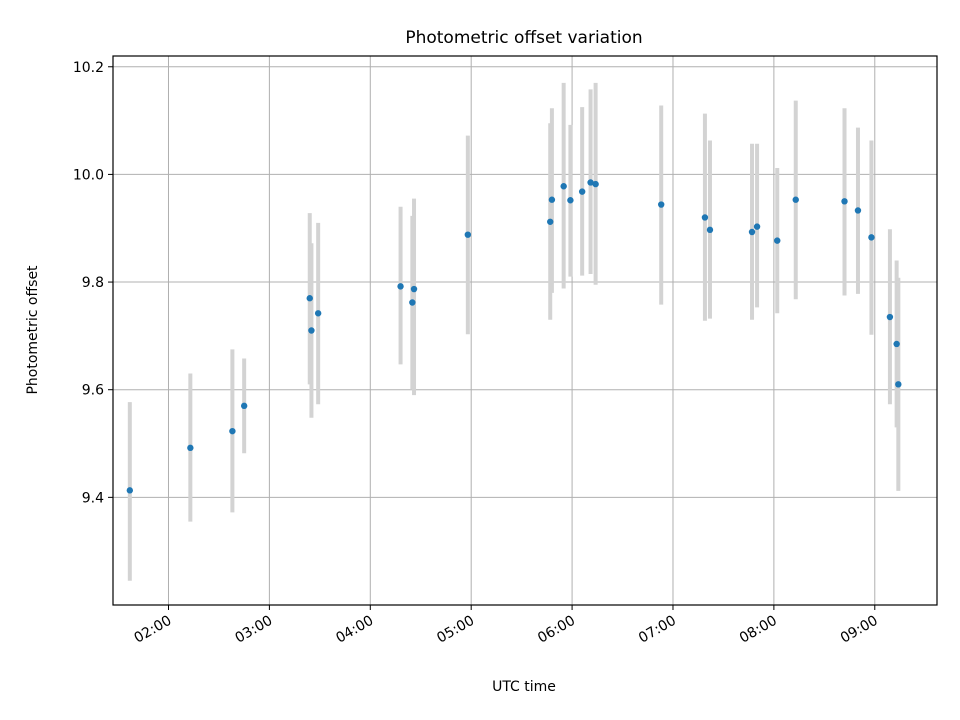 The image size is (960, 720). What do you see at coordinates (88, 68) in the screenshot?
I see `y-tick-label: 10.2` at bounding box center [88, 68].